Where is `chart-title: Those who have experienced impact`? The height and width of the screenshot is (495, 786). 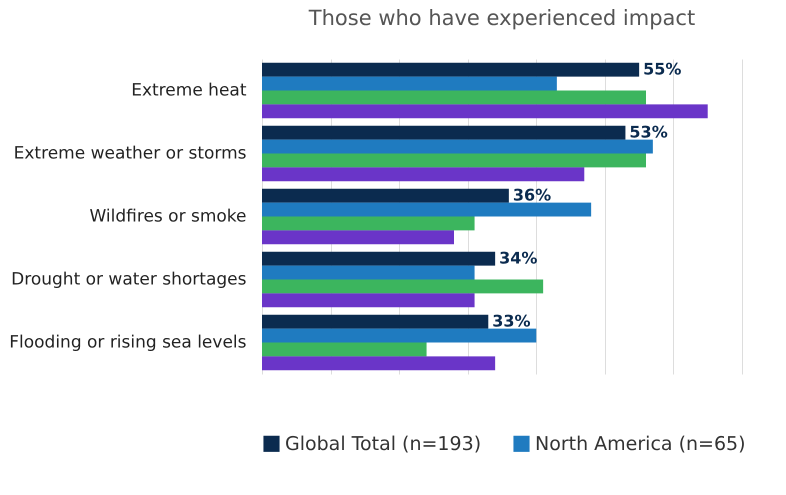
chart-title: Those who have experienced impact is located at coordinates (502, 18).